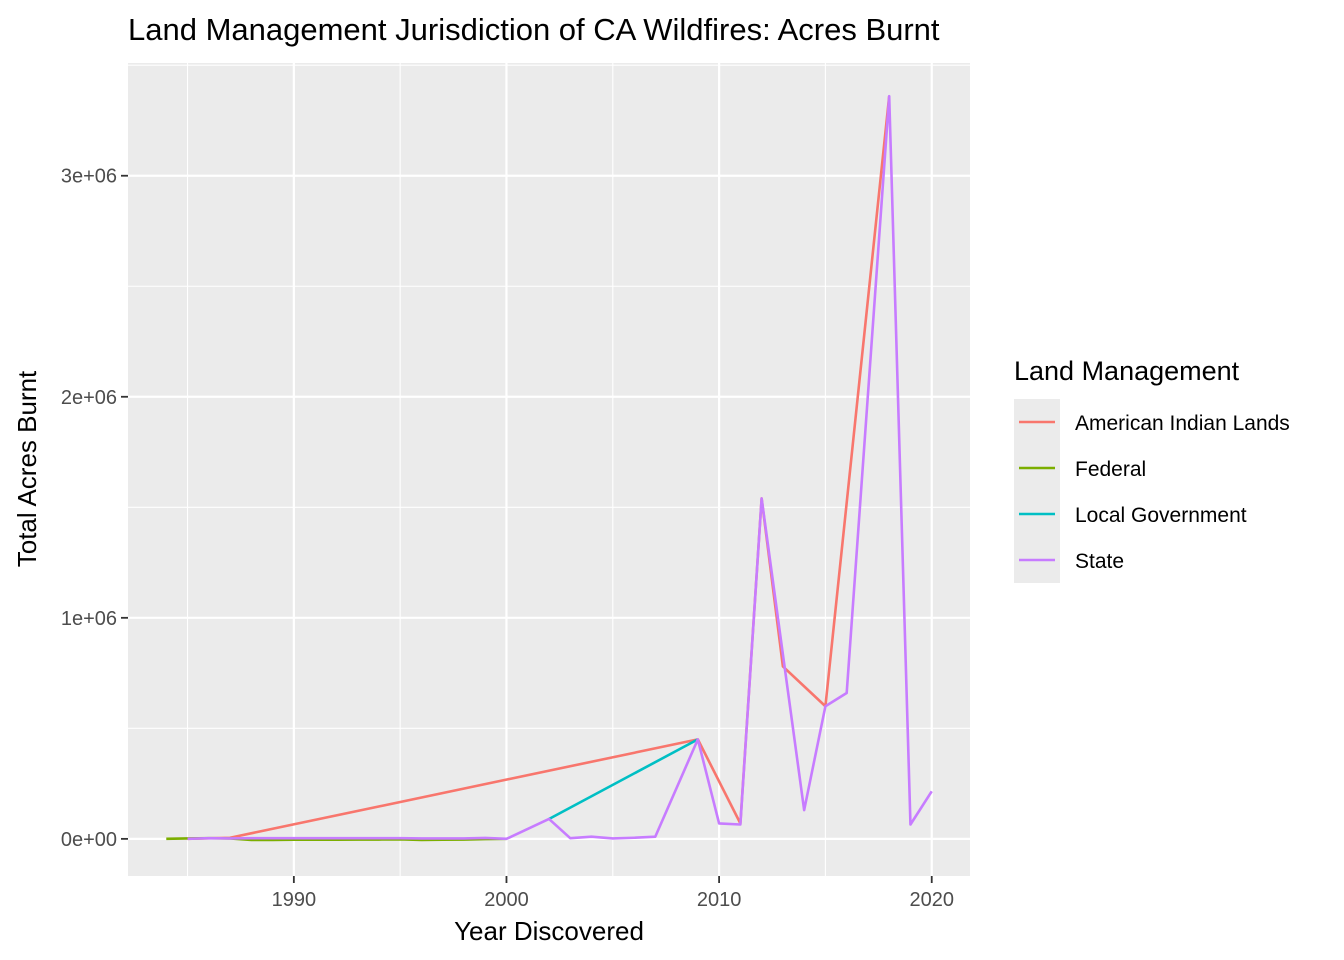  Describe the element at coordinates (931, 900) in the screenshot. I see `x-tick-label: 2020` at that location.